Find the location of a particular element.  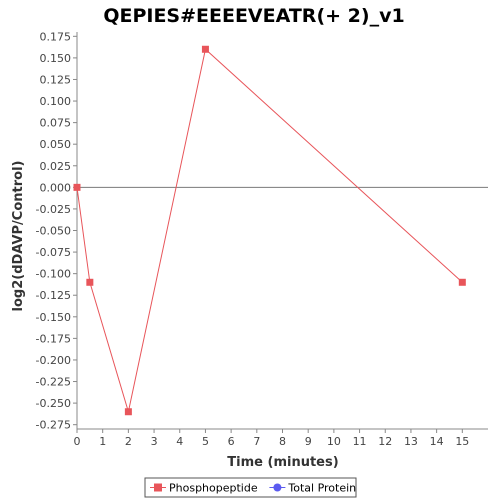

x-tick-label: 9 is located at coordinates (308, 441).